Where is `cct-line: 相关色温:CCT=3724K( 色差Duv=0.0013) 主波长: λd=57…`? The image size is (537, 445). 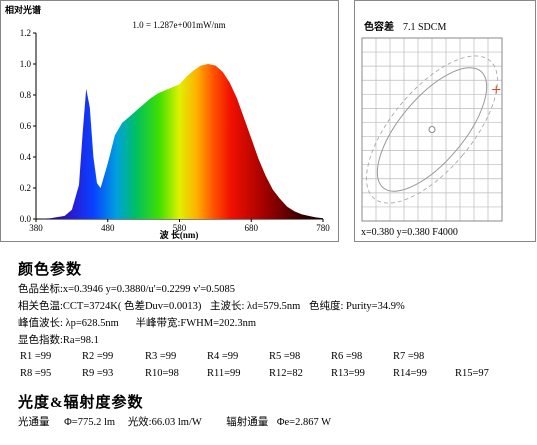 cct-line: 相关色温:CCT=3724K( 色差Duv=0.0013) 主波长: λd=57… is located at coordinates (211, 305).